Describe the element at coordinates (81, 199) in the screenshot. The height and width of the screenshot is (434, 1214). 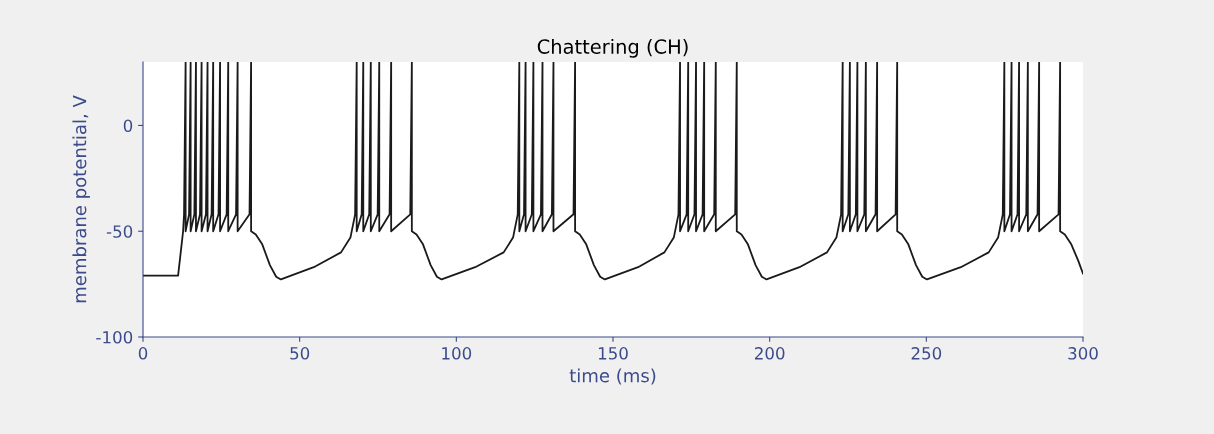
I see `y-axis-title: membrane potential, V` at that location.